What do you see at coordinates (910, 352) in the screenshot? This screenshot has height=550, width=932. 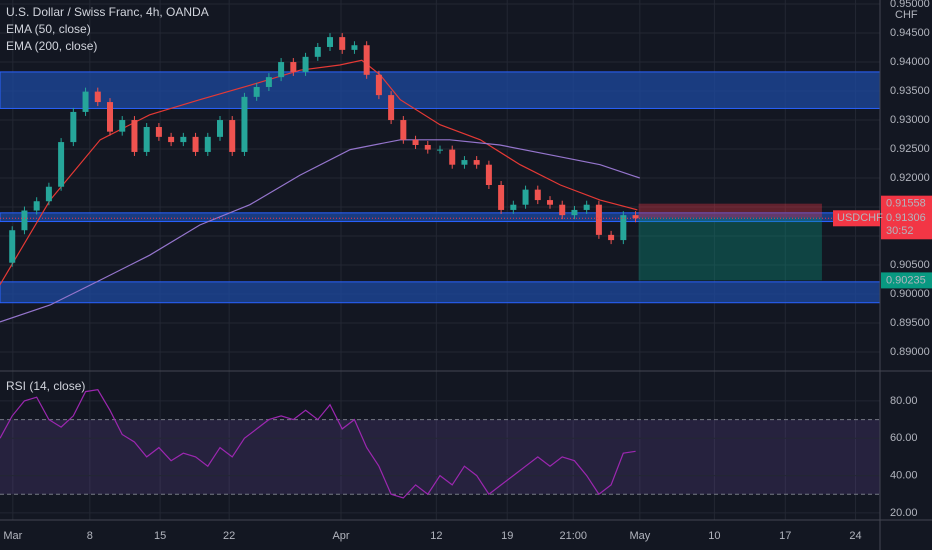 I see `y-tick-label: 0.89000` at bounding box center [910, 352].